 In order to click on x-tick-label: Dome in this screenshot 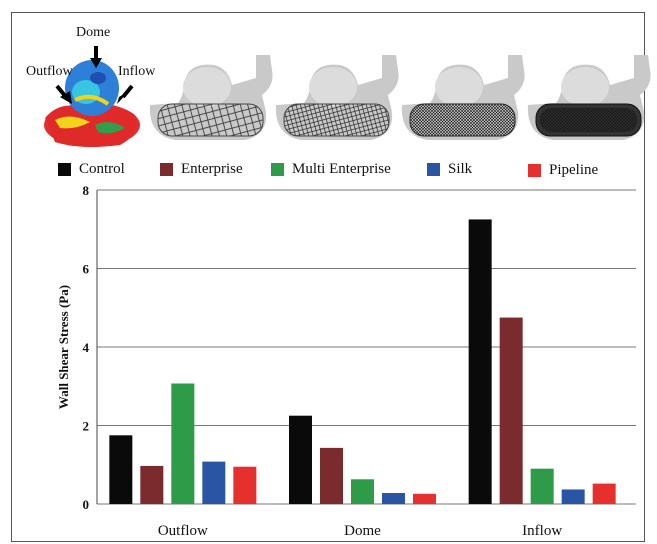, I will do `click(362, 531)`.